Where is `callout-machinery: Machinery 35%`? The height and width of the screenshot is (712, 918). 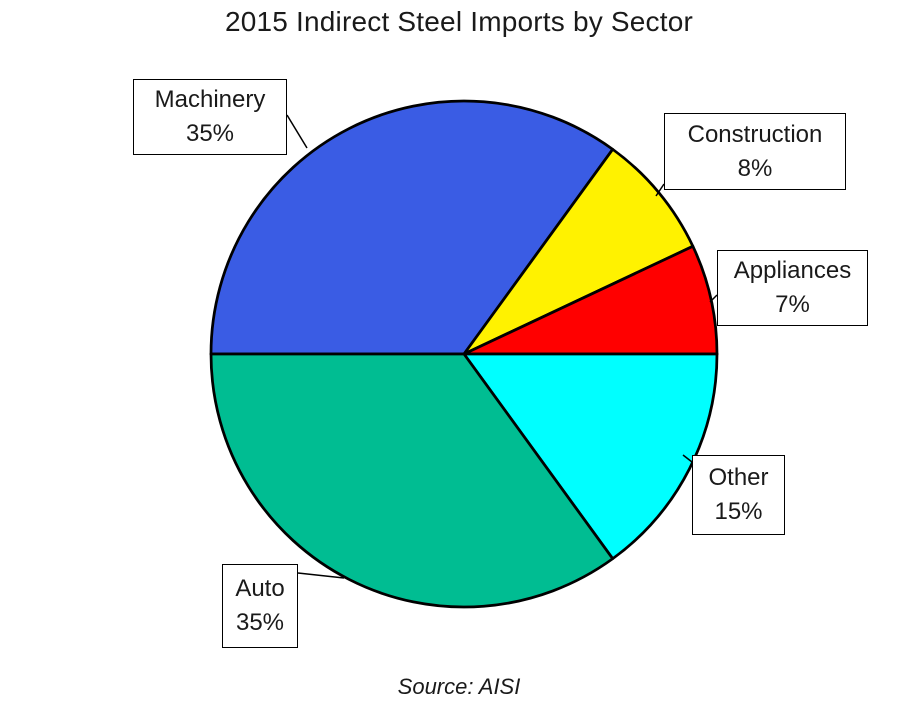 callout-machinery: Machinery 35% is located at coordinates (210, 117).